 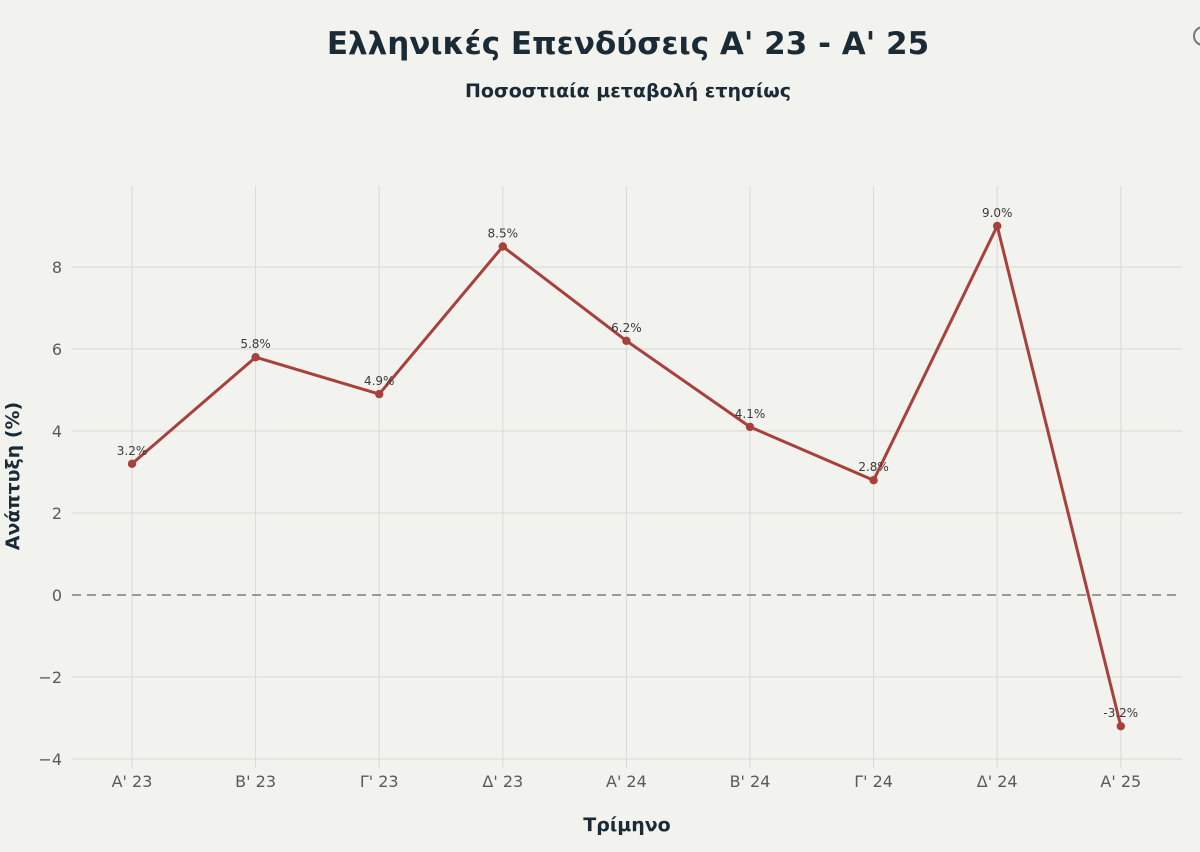 I want to click on x-tick-label: Γ' 23, so click(x=379, y=781).